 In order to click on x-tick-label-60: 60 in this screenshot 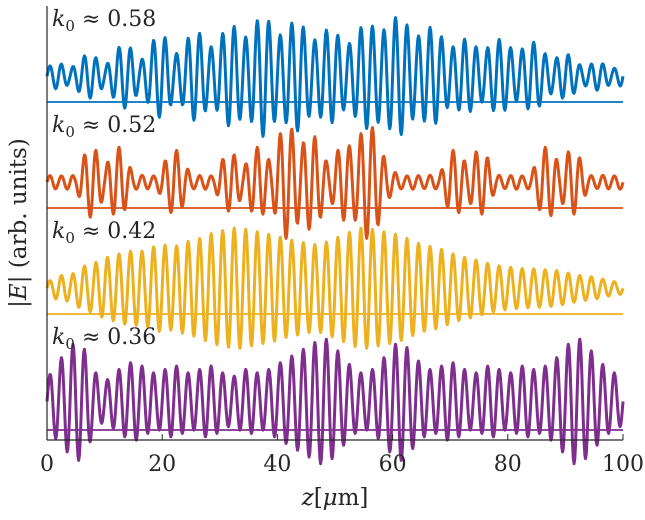, I will do `click(393, 464)`.